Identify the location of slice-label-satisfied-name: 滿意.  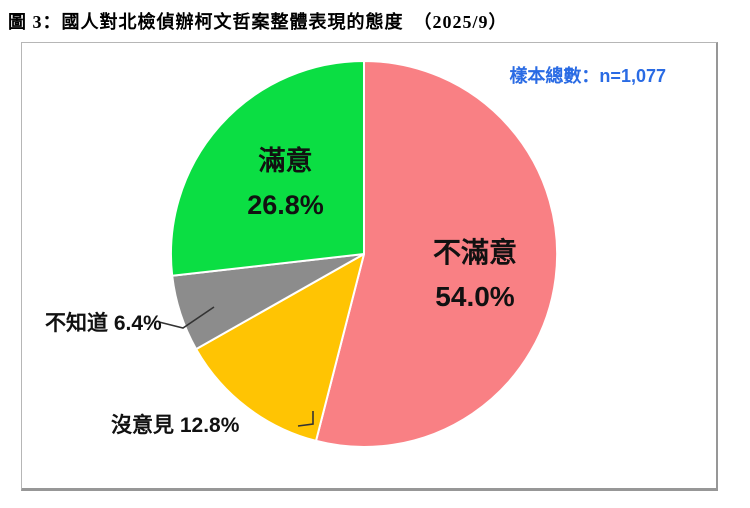
(285, 161).